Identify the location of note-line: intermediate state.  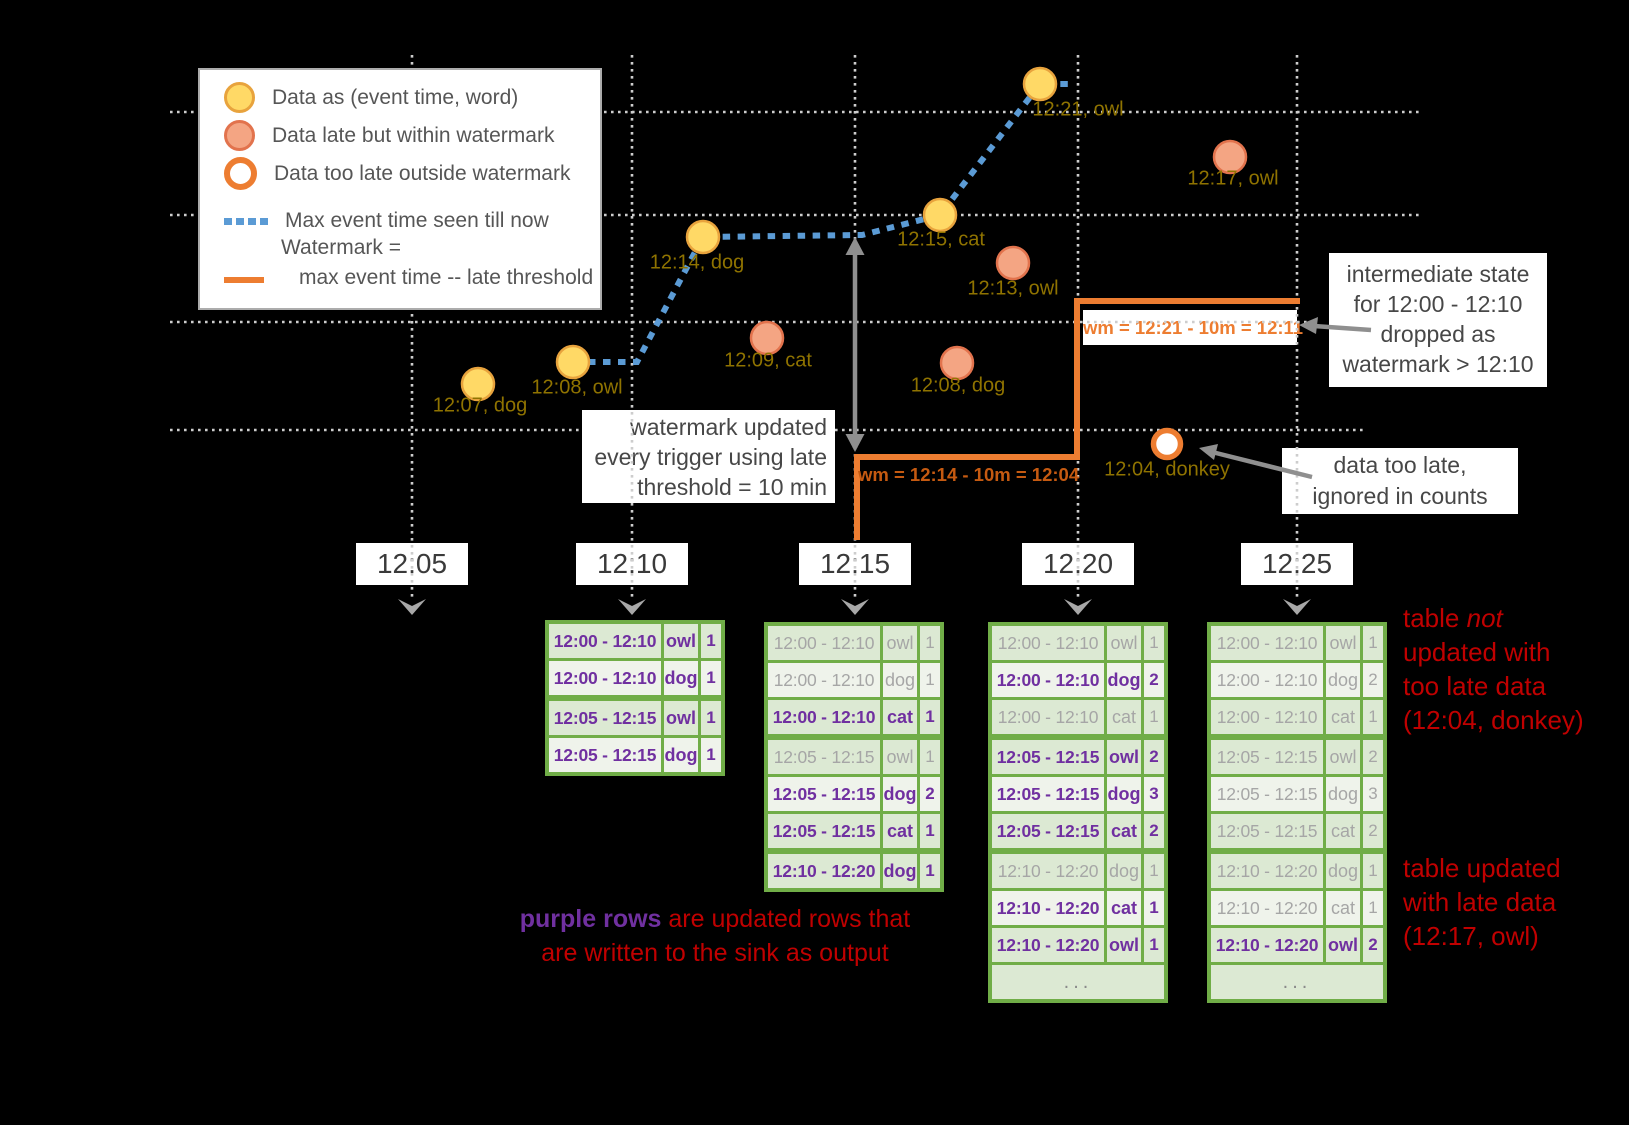
(1438, 274).